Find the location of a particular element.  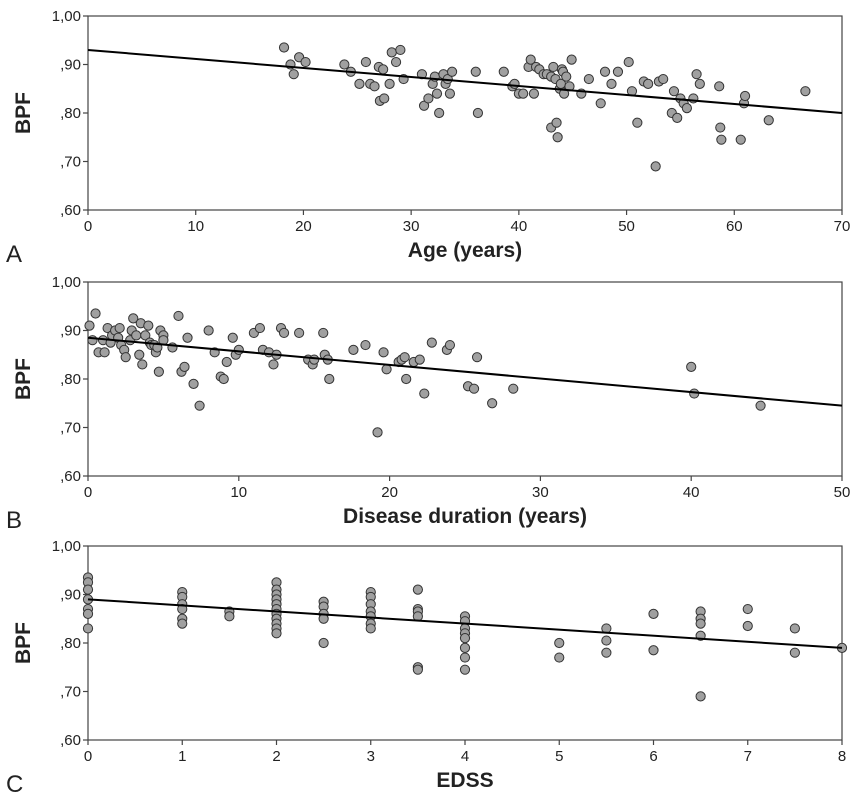

panel-c-y-tick-label: 1,00 is located at coordinates (66, 546).